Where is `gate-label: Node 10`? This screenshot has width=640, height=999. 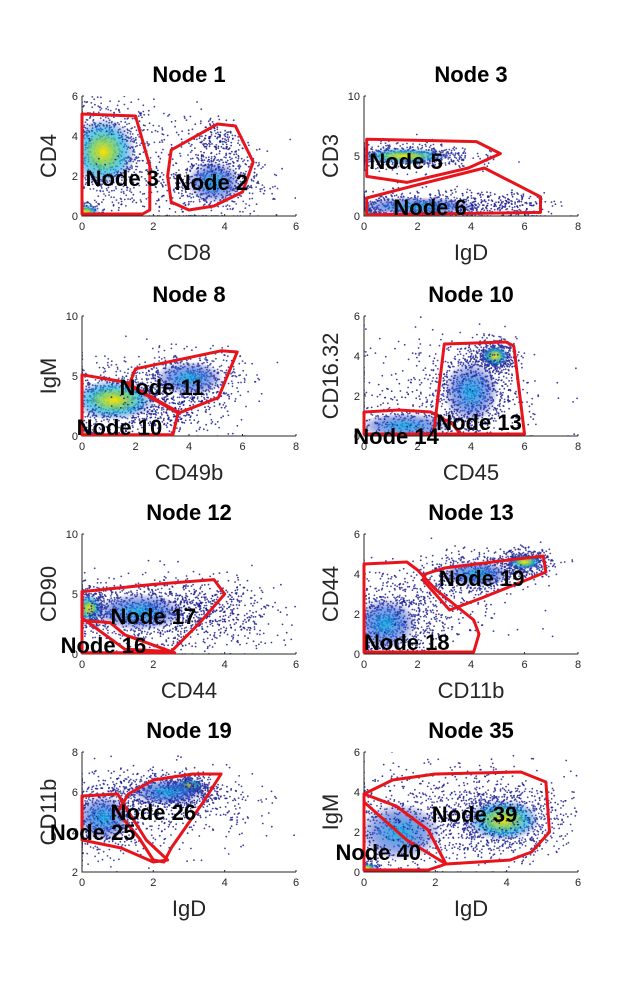
gate-label: Node 10 is located at coordinates (120, 427).